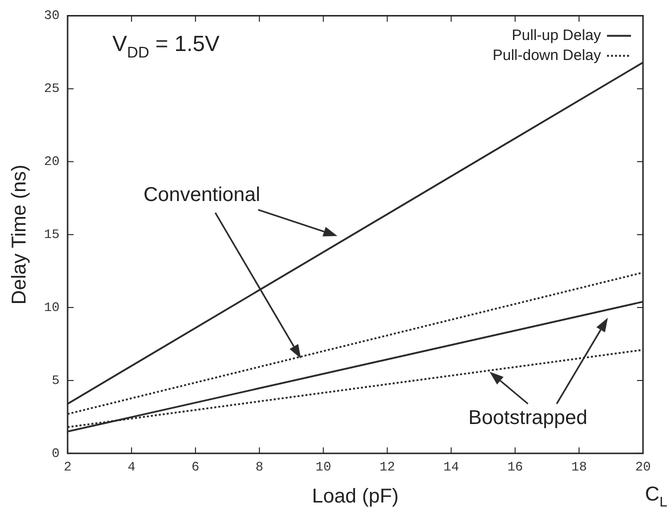 The height and width of the screenshot is (521, 667). Describe the element at coordinates (56, 380) in the screenshot. I see `y-tick-label: 5` at that location.